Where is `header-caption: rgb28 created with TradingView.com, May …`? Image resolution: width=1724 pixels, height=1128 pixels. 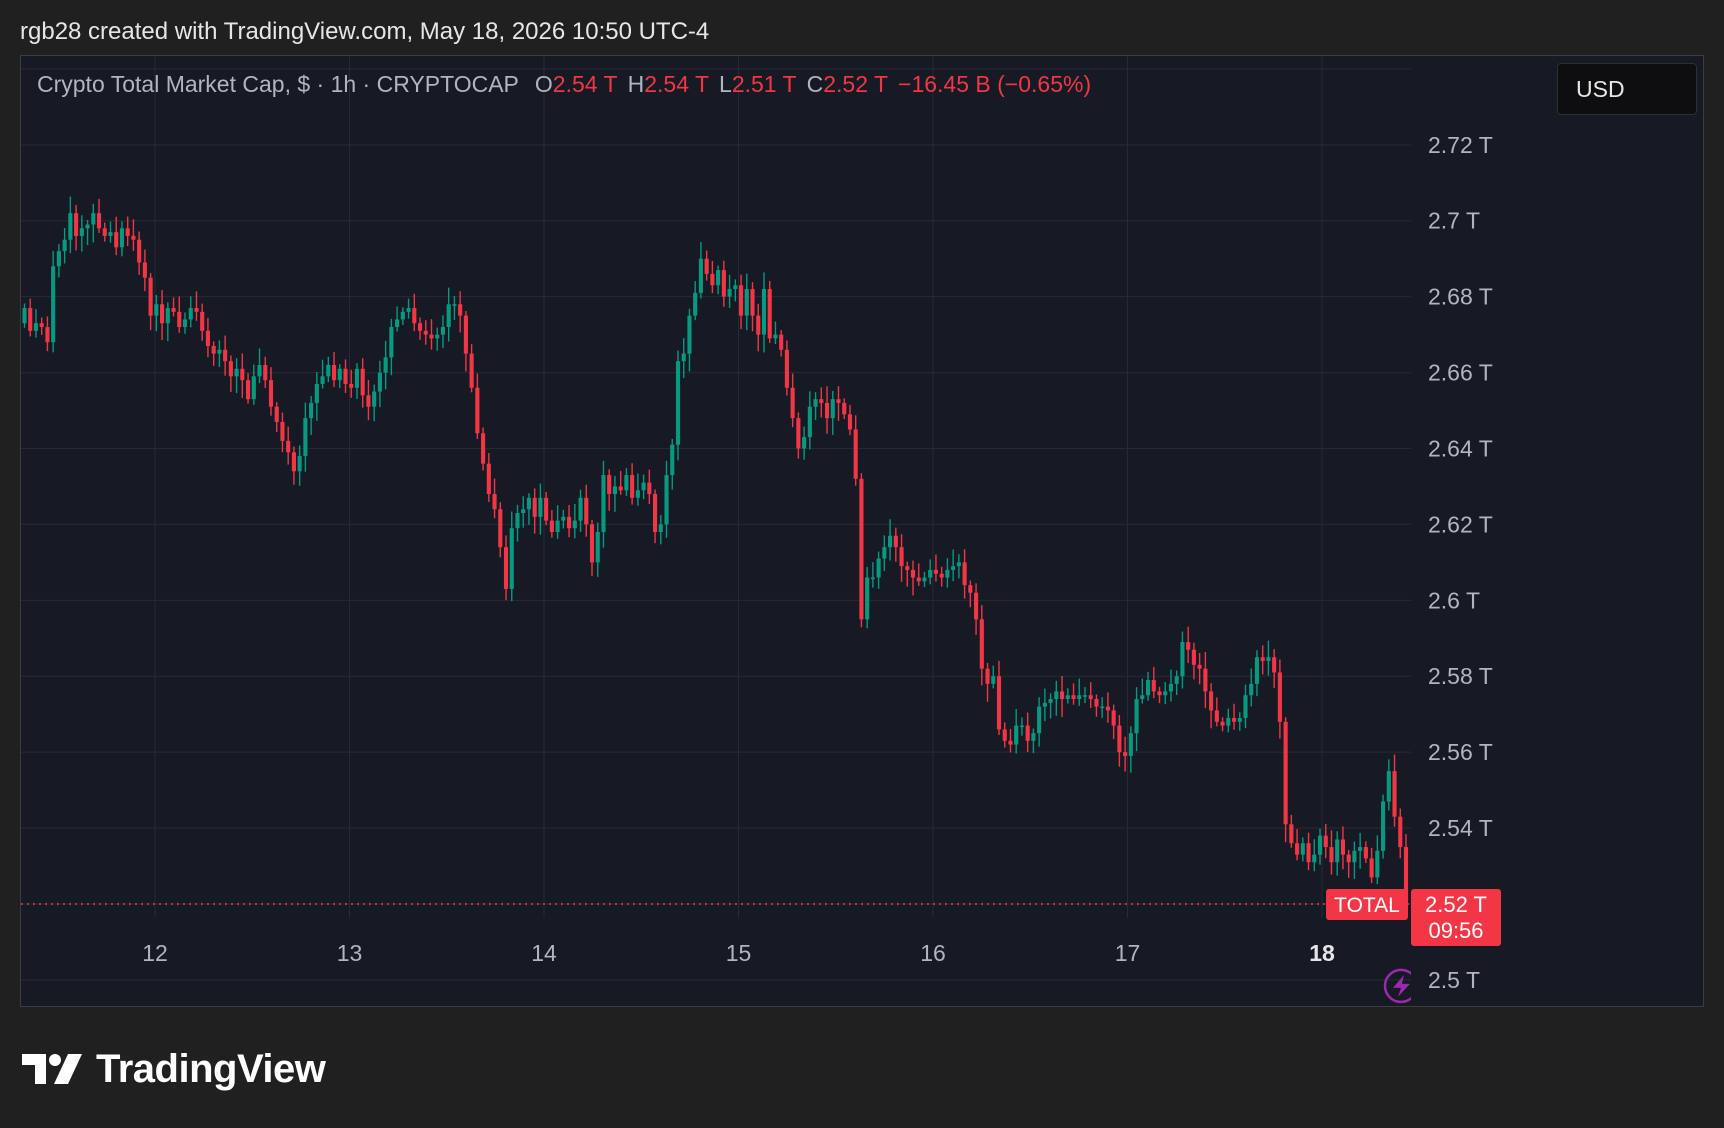
header-caption: rgb28 created with TradingView.com, May … is located at coordinates (365, 31).